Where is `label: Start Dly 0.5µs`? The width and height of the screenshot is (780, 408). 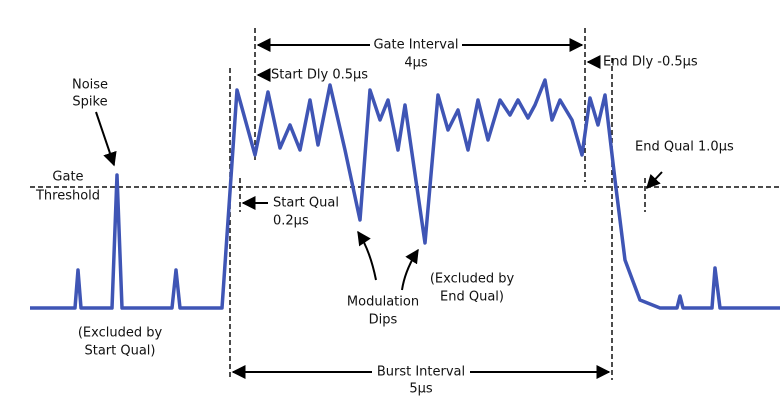 label: Start Dly 0.5µs is located at coordinates (319, 75).